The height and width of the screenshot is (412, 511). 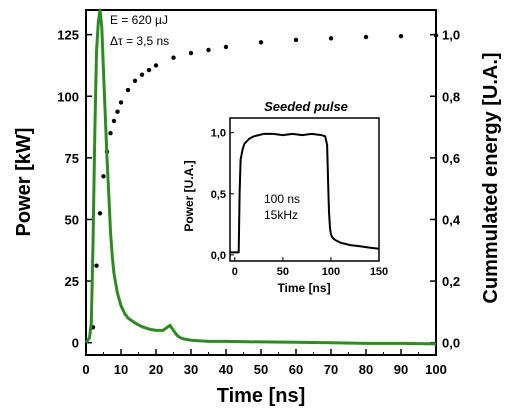 What do you see at coordinates (139, 20) in the screenshot?
I see `annotation-energy: E = 620 µJ` at bounding box center [139, 20].